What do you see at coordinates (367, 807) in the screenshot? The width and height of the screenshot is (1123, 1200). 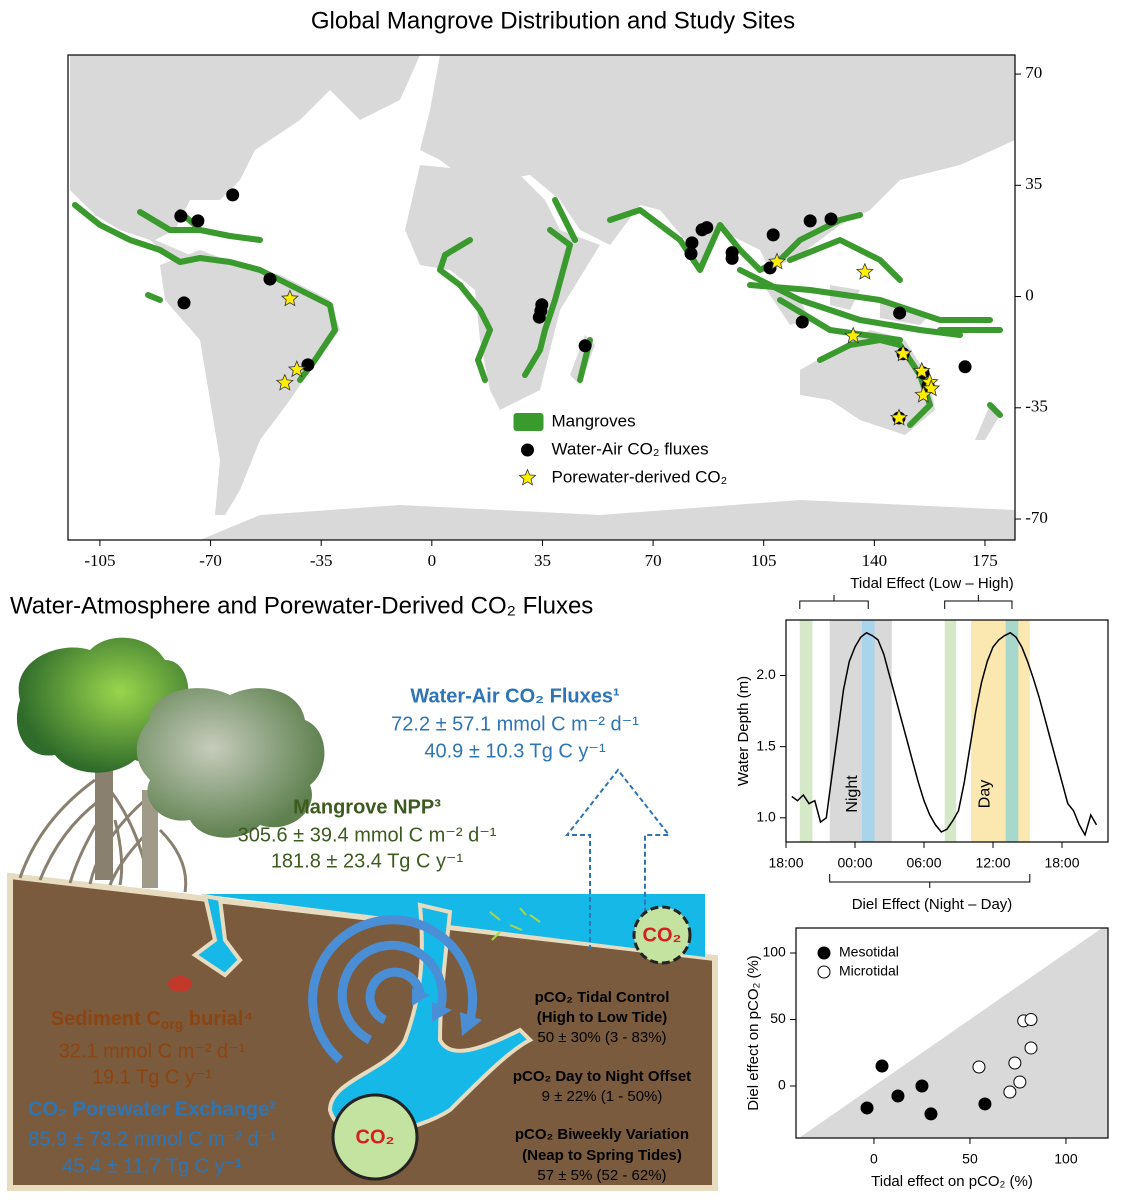 I see `npp-title: Mangrove NPP³` at bounding box center [367, 807].